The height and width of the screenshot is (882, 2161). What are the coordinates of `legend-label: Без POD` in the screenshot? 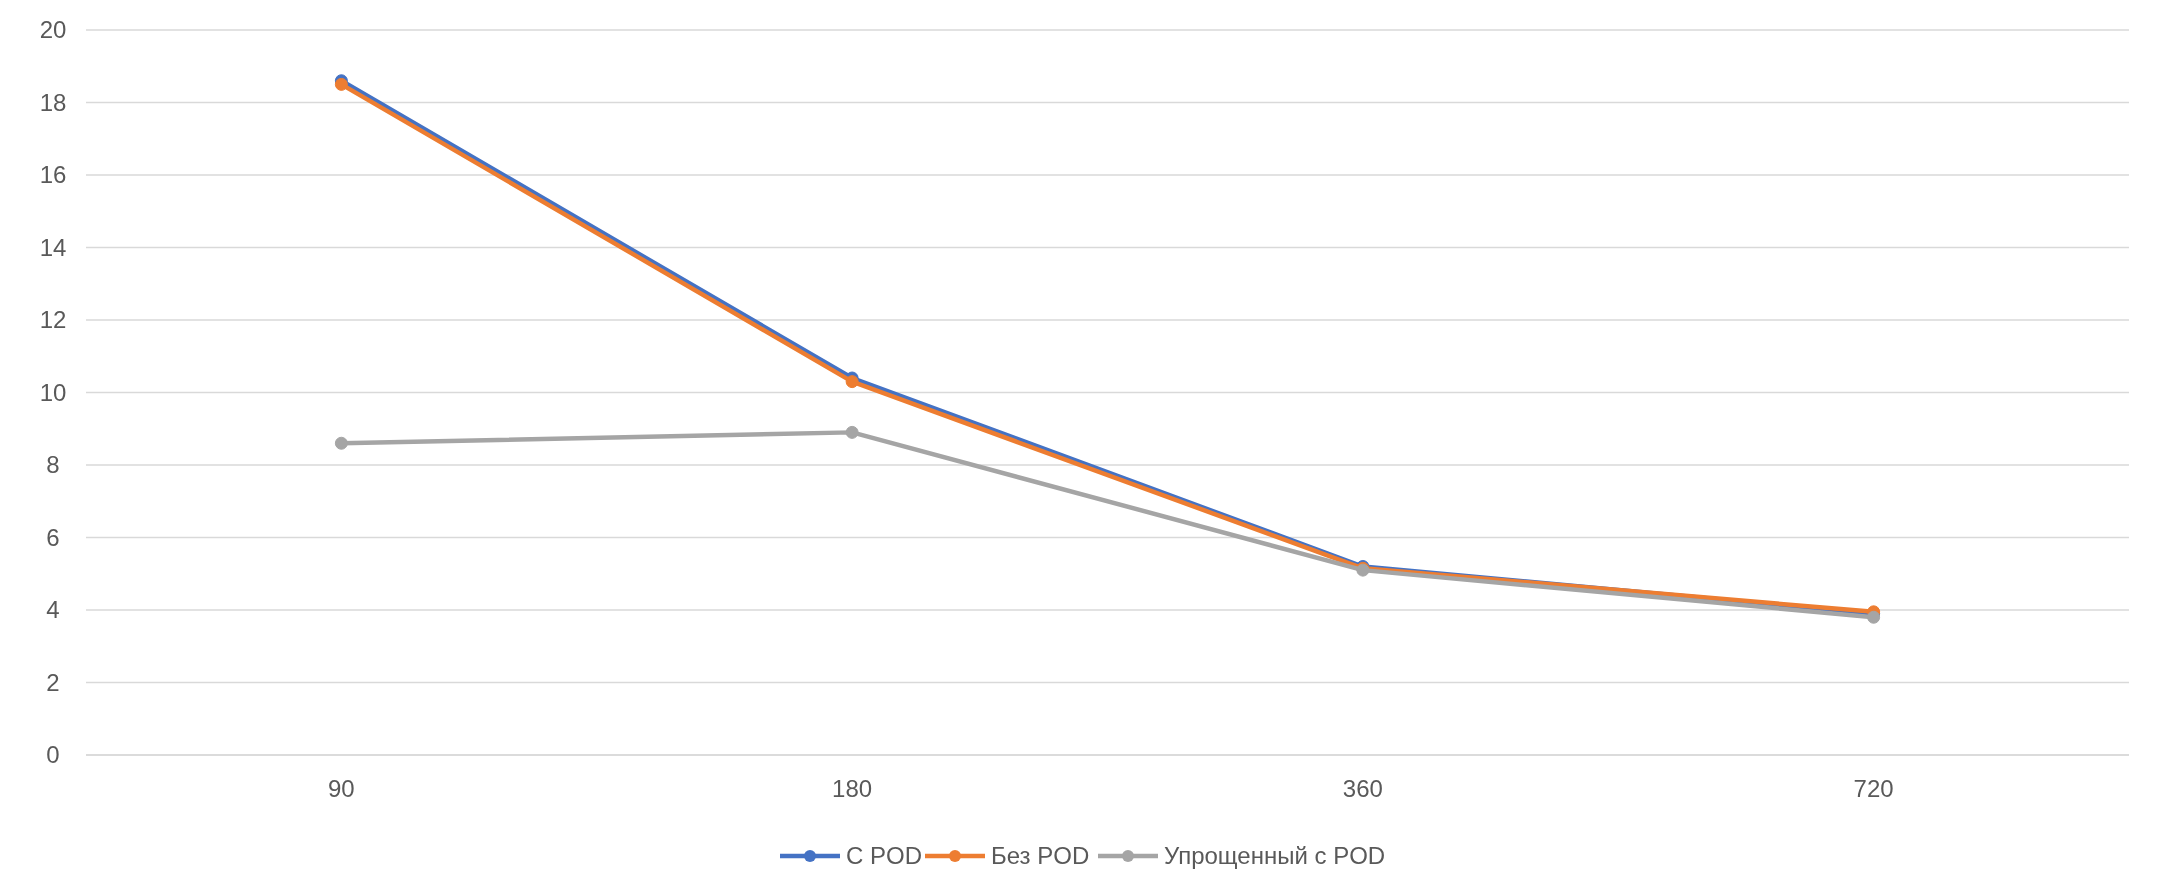 It's located at (1040, 856).